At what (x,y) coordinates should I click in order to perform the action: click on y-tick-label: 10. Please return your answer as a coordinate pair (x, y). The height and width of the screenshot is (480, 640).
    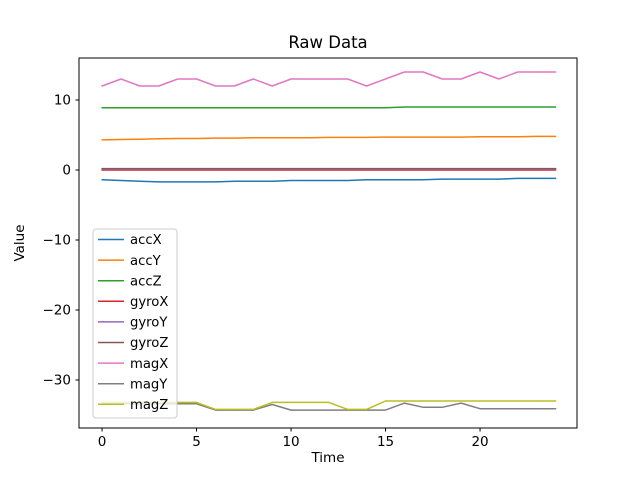
    Looking at the image, I should click on (62, 101).